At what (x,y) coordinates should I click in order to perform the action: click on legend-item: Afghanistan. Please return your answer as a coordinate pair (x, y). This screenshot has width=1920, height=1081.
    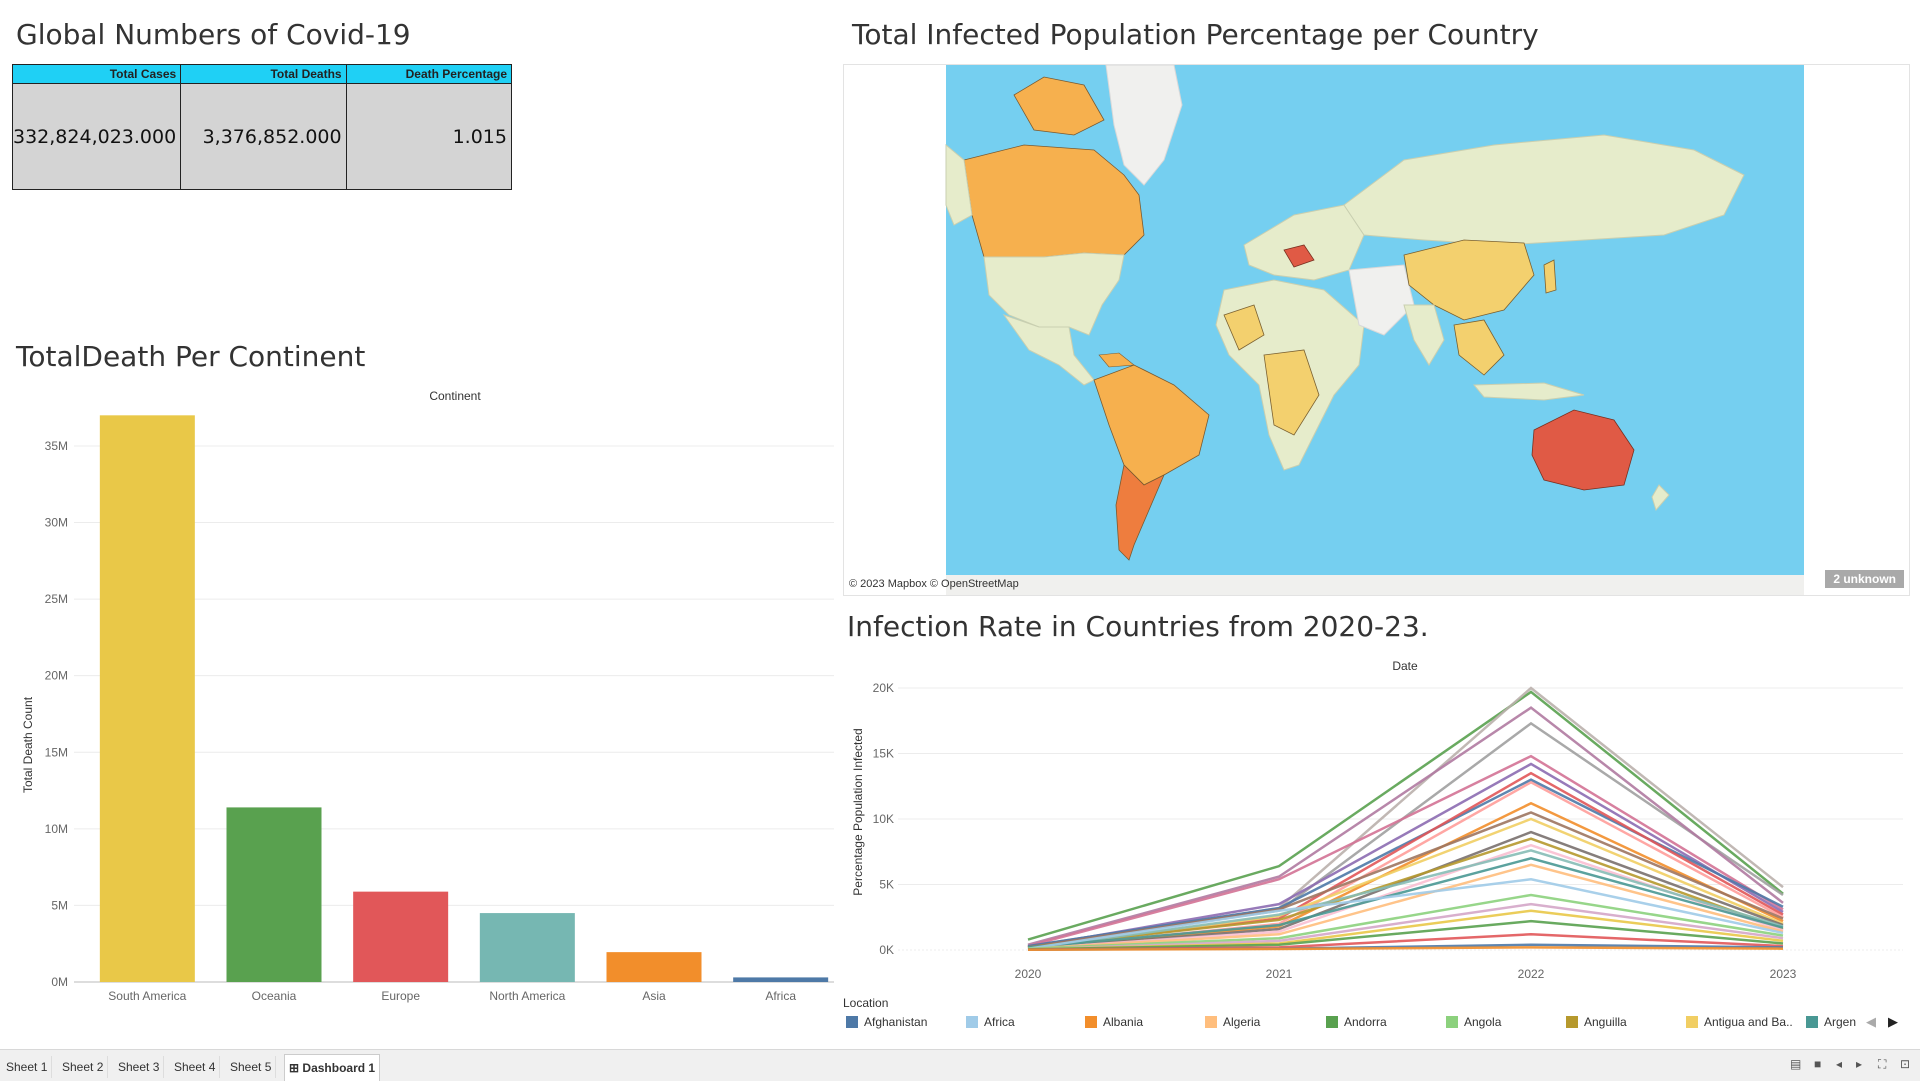
    Looking at the image, I should click on (886, 1022).